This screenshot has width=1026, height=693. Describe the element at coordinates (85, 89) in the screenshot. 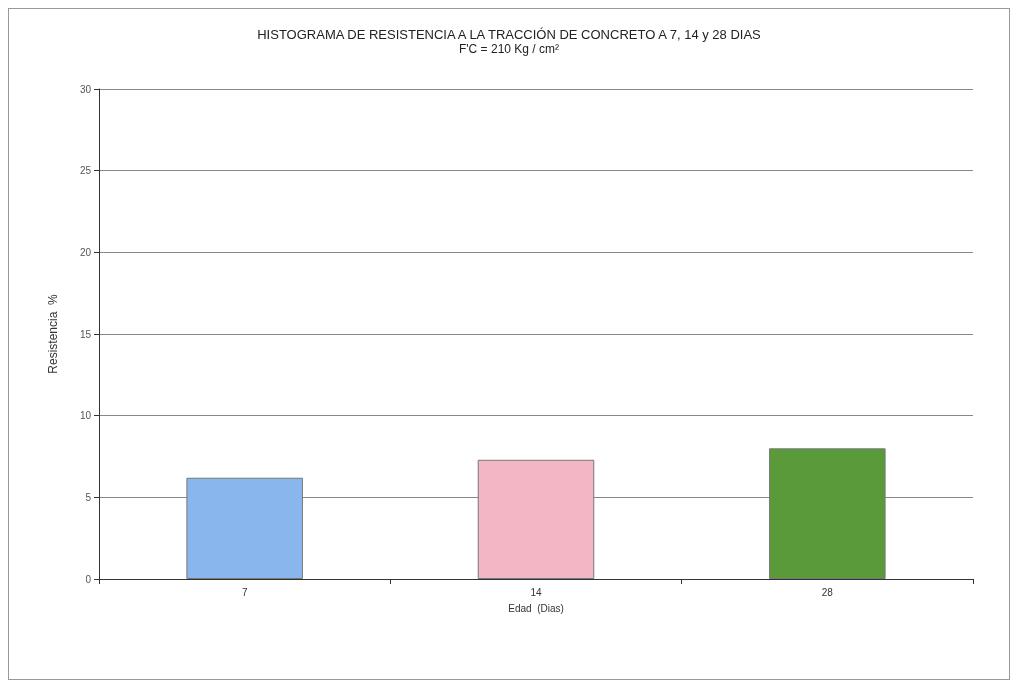

I see `y-tick-label: 30` at that location.